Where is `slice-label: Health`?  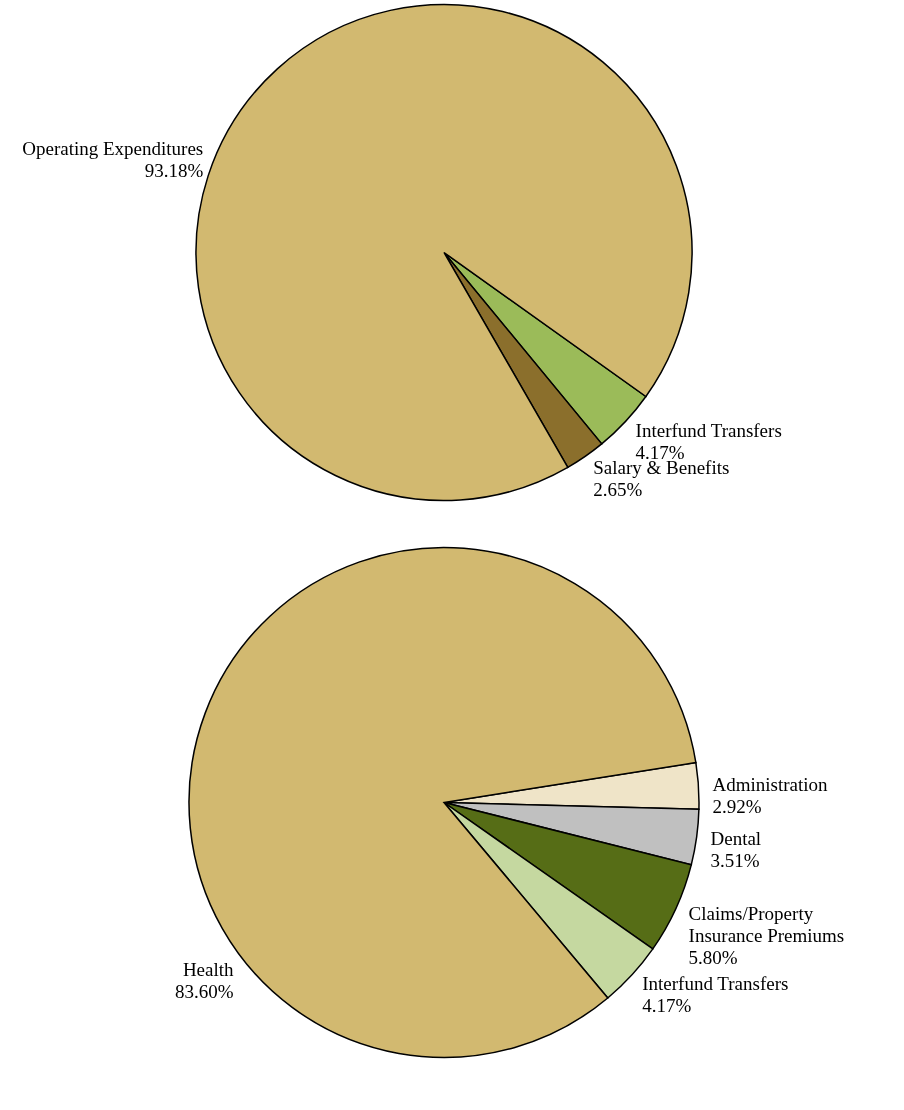 slice-label: Health is located at coordinates (208, 970).